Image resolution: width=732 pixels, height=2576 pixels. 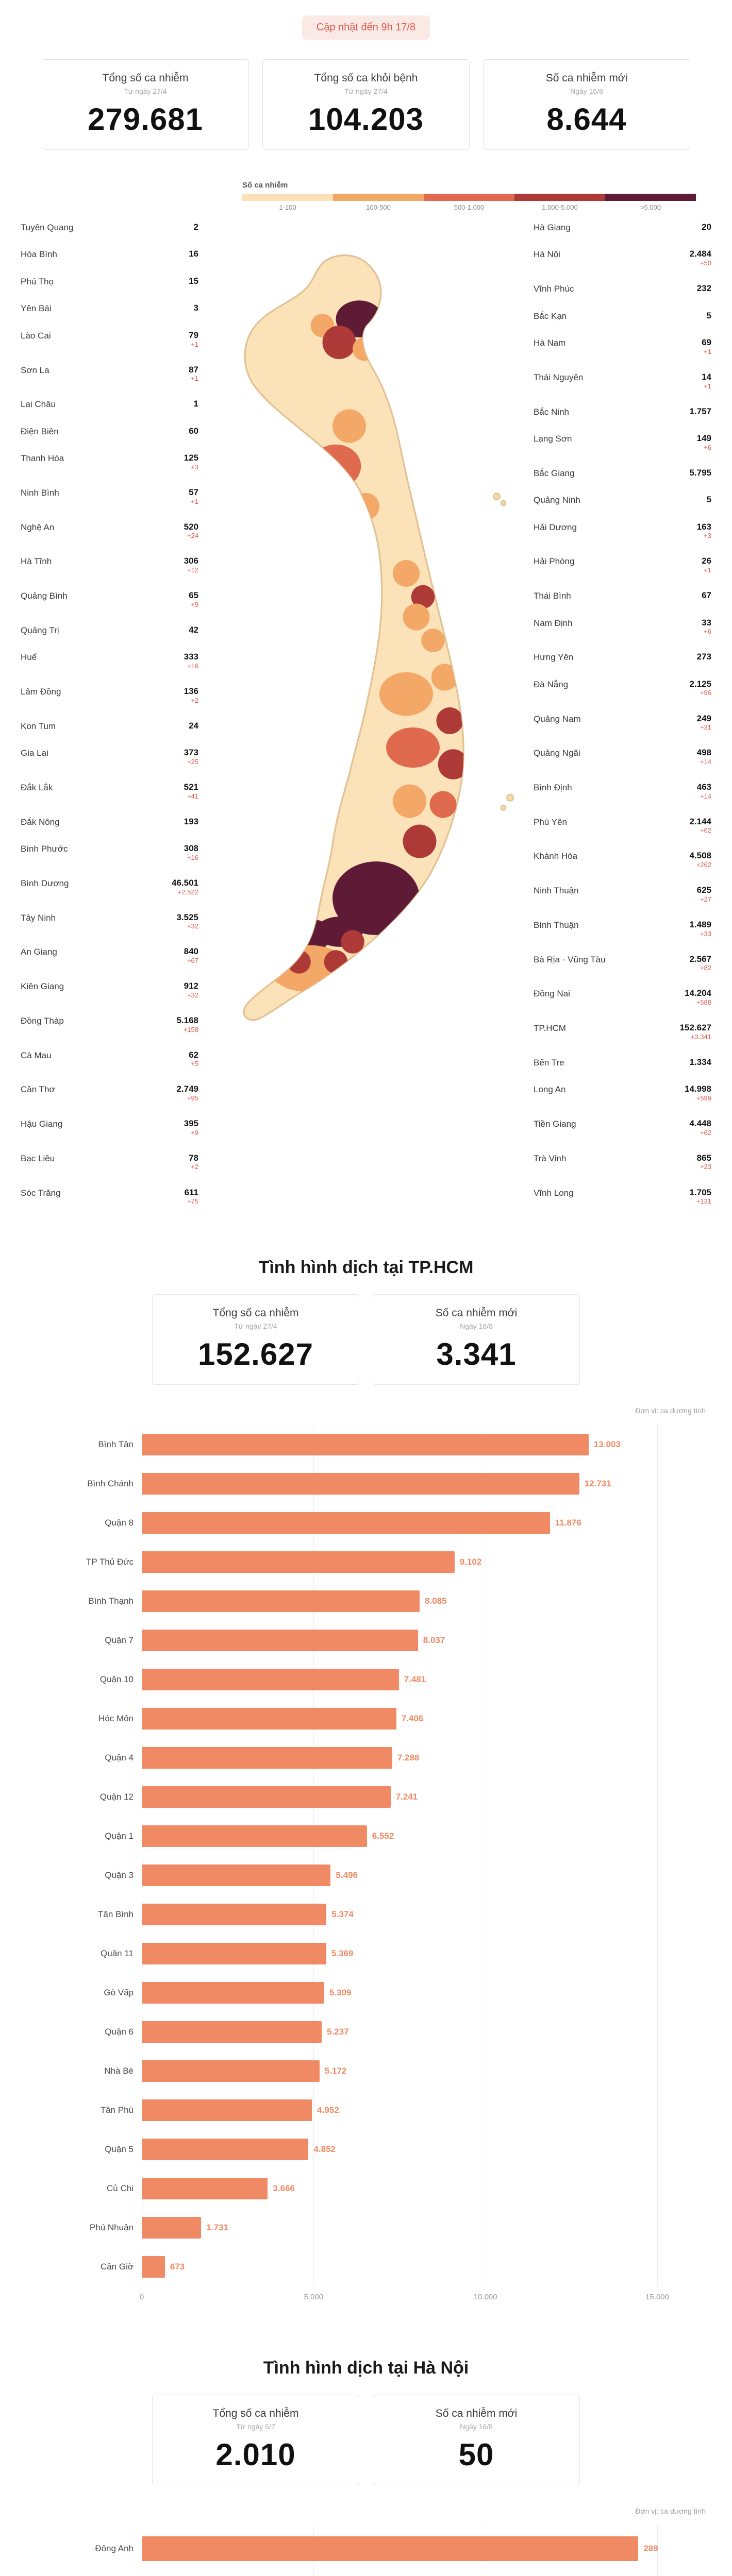 I want to click on chart-bar-zone: 4.952, so click(x=399, y=2110).